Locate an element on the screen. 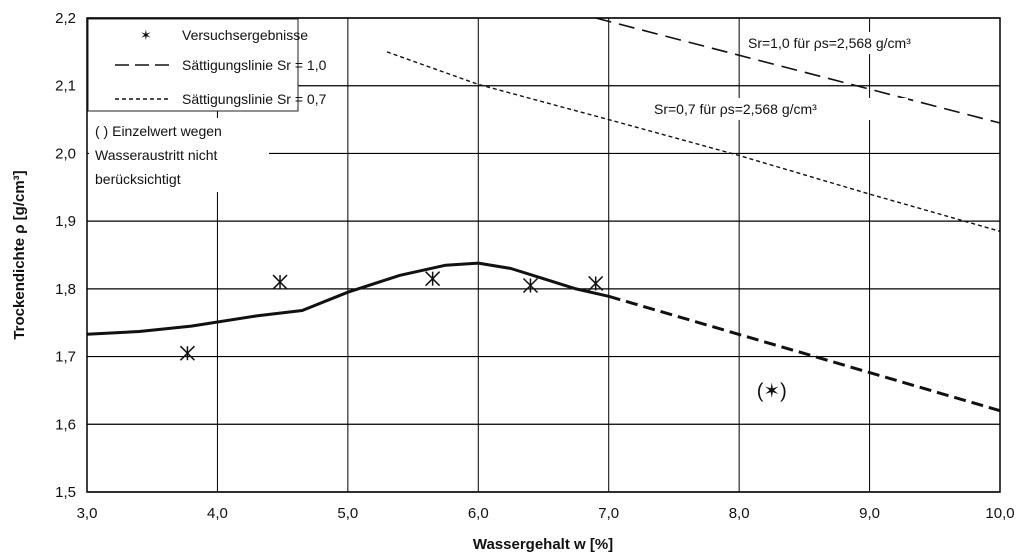 The image size is (1022, 553). x-tick-label: 10,0 is located at coordinates (999, 513).